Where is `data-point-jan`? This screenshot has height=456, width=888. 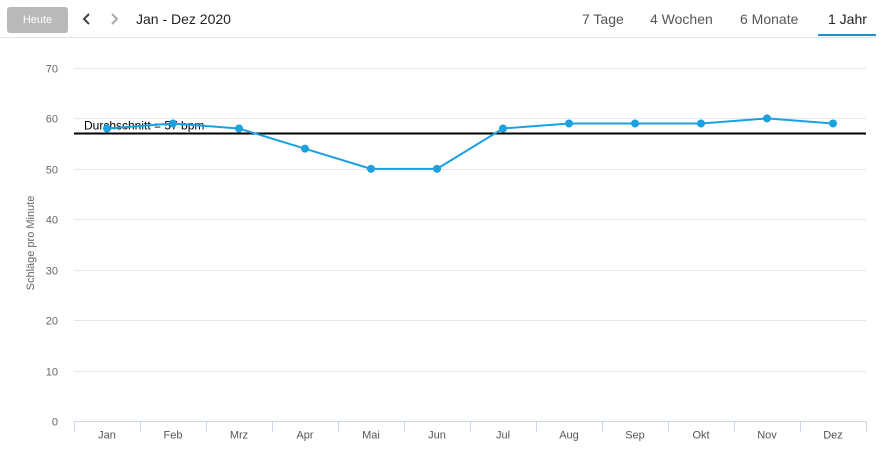 data-point-jan is located at coordinates (107, 128).